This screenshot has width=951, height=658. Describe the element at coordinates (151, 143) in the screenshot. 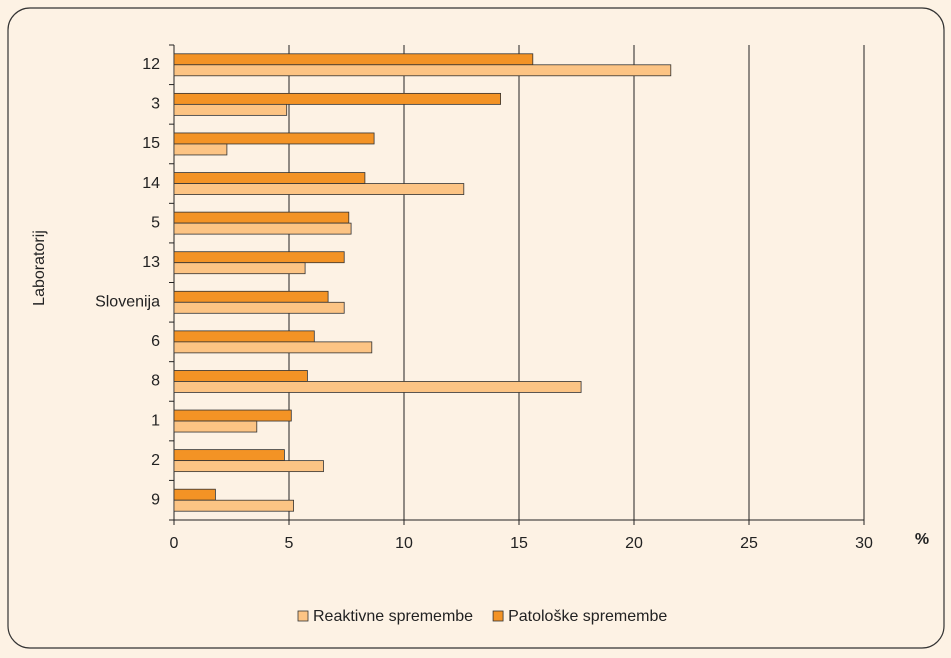

I see `y-tick-label: 15` at that location.